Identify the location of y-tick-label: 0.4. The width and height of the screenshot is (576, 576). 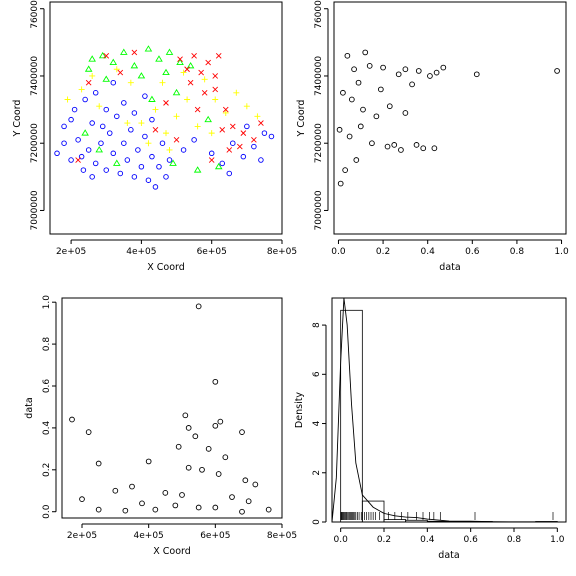
(47, 427).